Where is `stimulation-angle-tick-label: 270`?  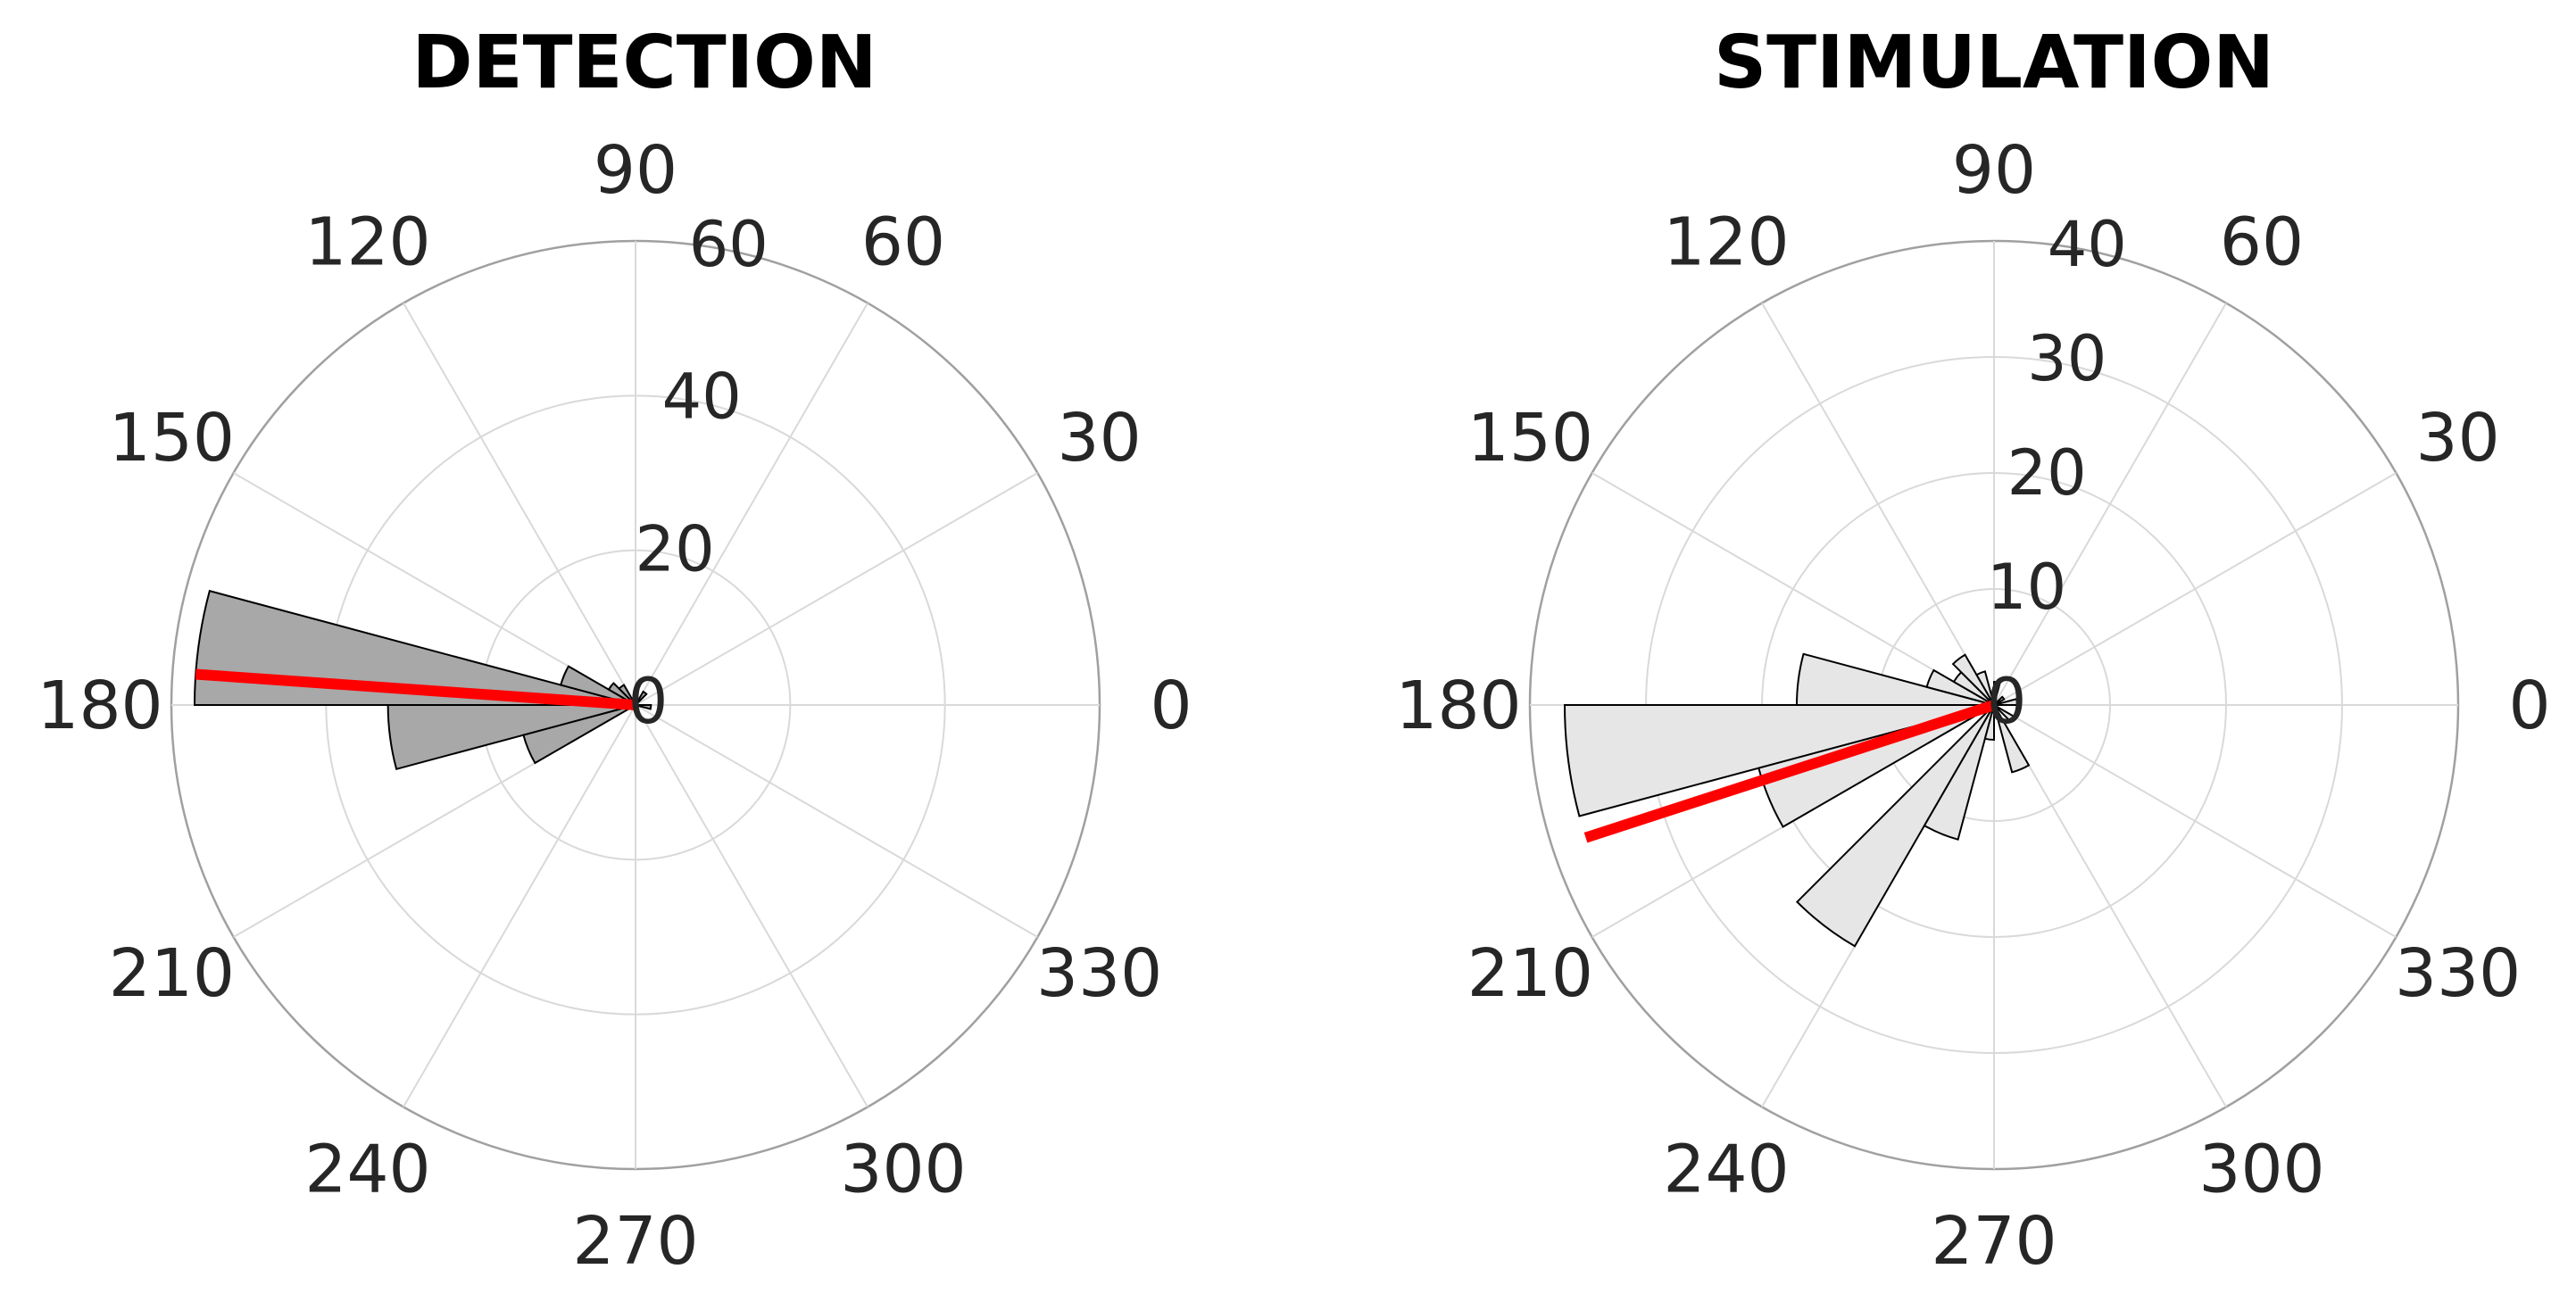
stimulation-angle-tick-label: 270 is located at coordinates (1994, 1241).